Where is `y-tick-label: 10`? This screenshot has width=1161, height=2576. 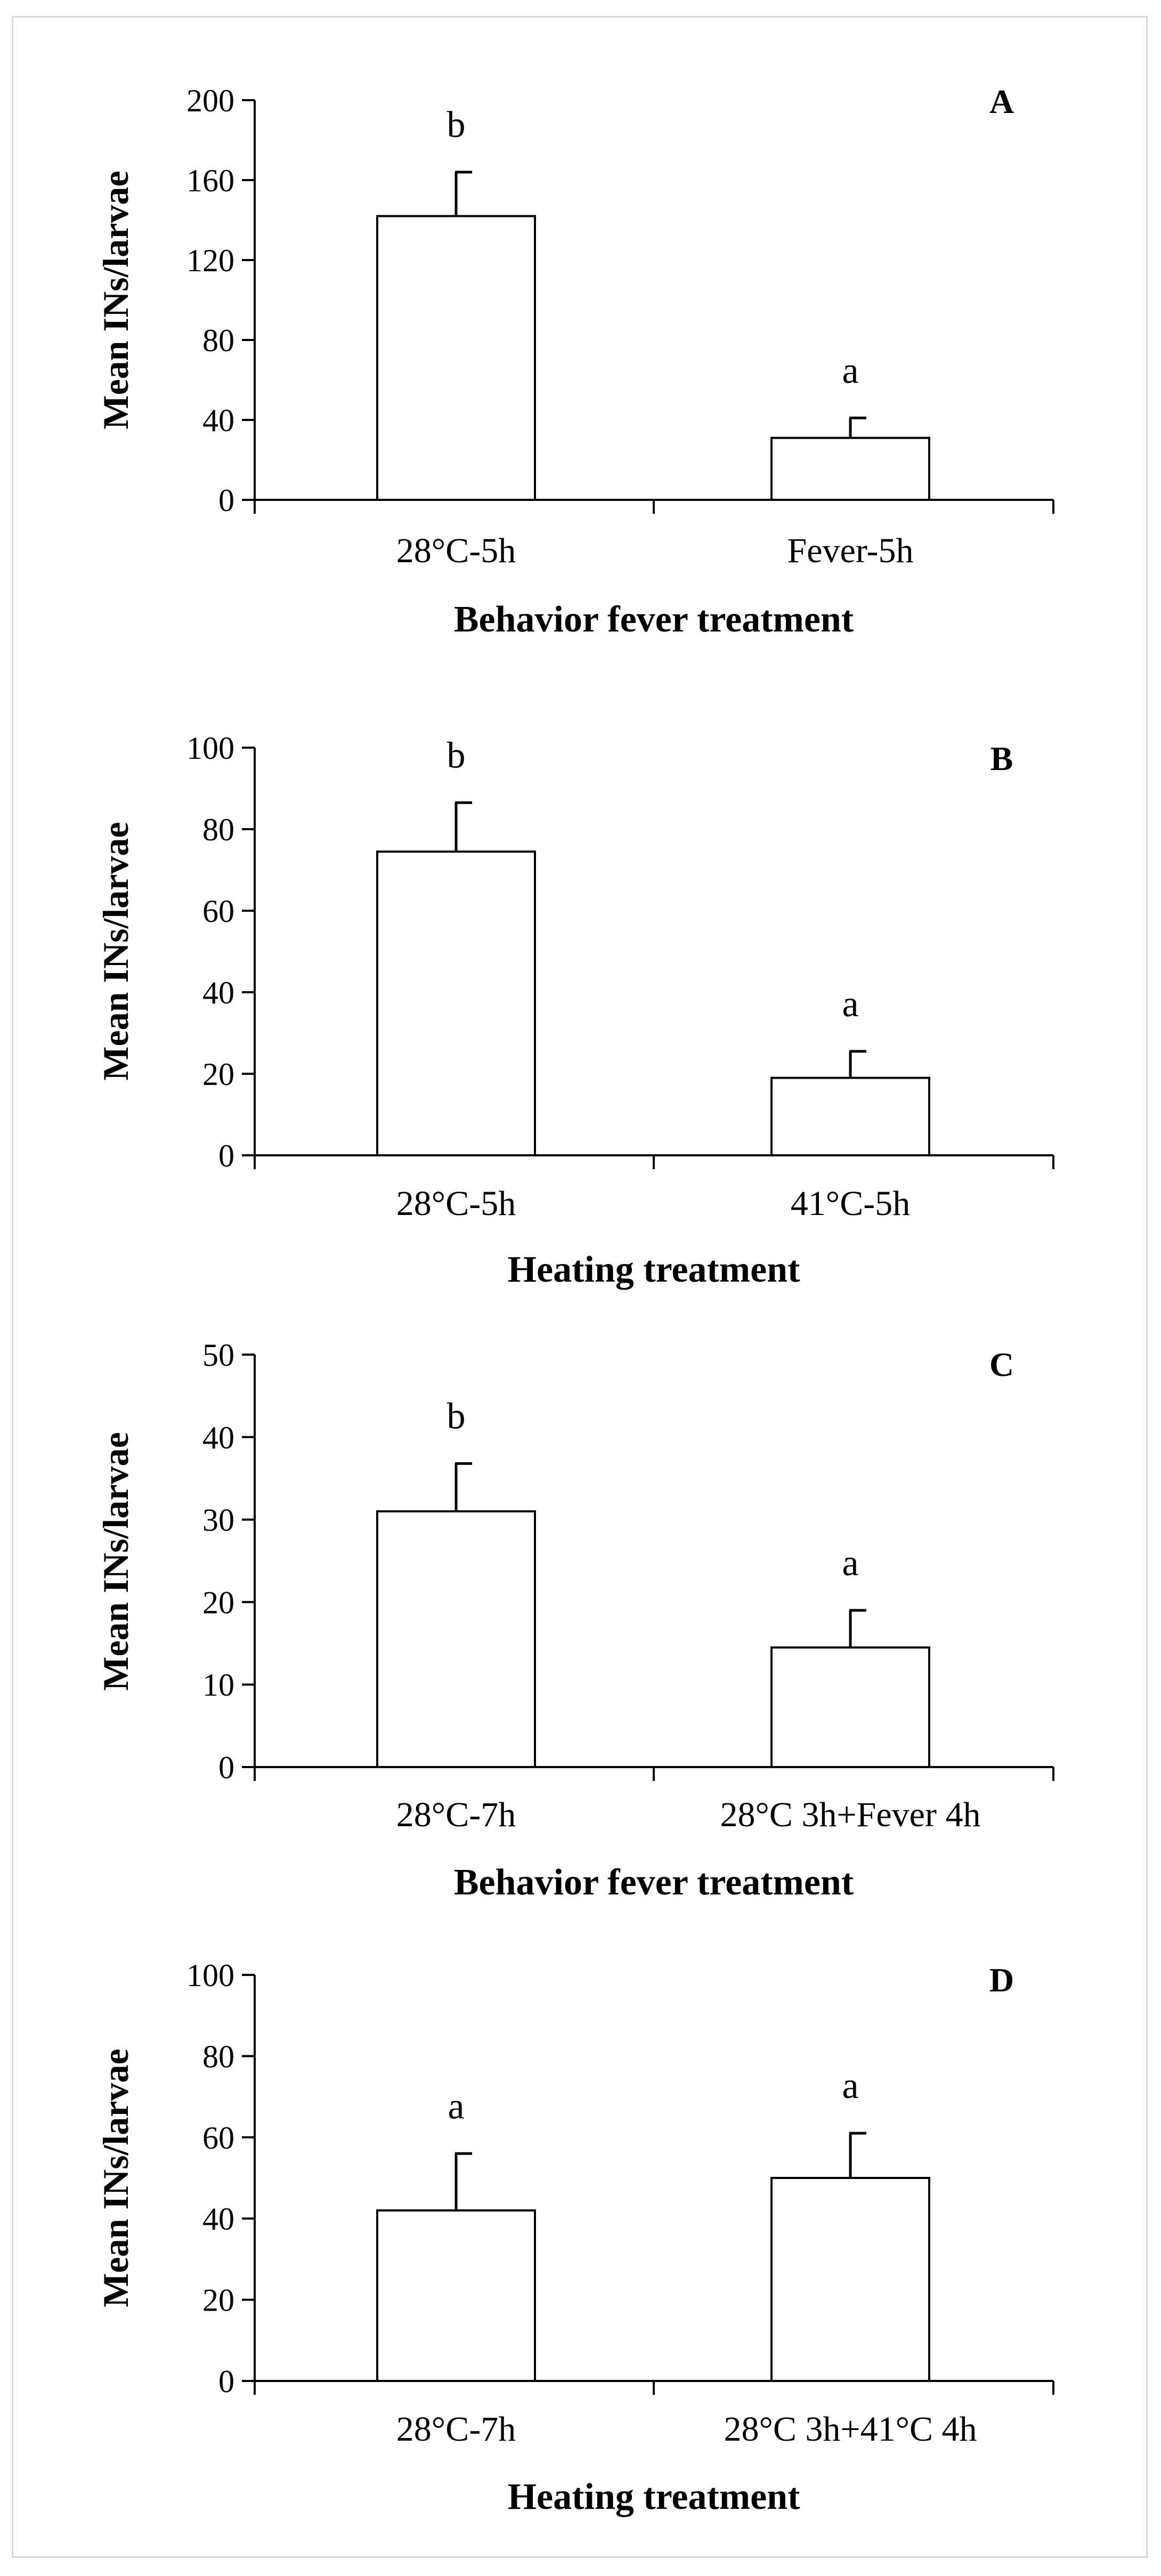 y-tick-label: 10 is located at coordinates (218, 1685).